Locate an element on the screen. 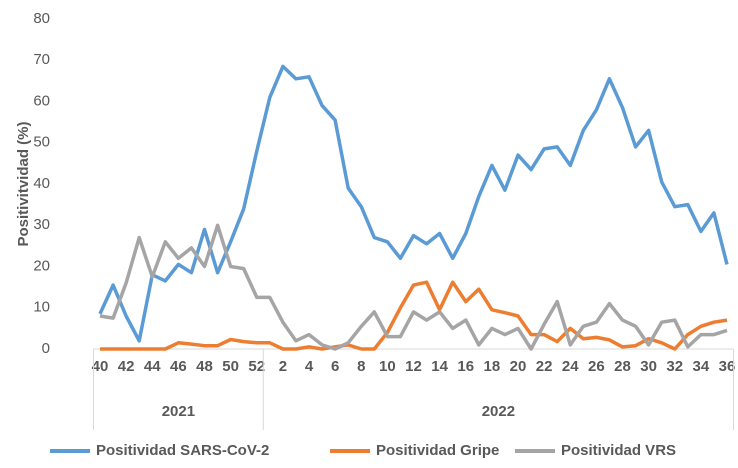 The image size is (738, 468). y-tick-label: 20 is located at coordinates (41, 265).